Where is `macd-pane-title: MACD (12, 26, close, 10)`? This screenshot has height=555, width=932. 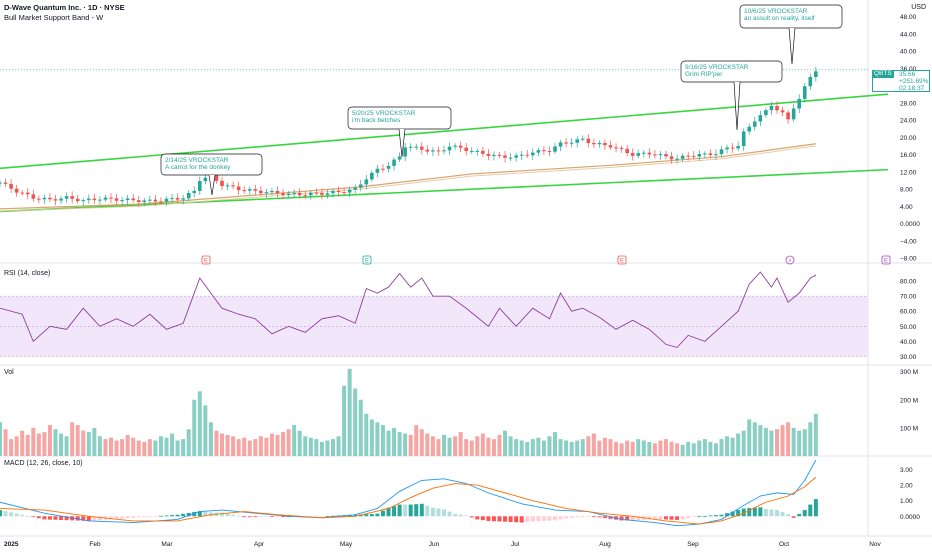
macd-pane-title: MACD (12, 26, close, 10) is located at coordinates (43, 463).